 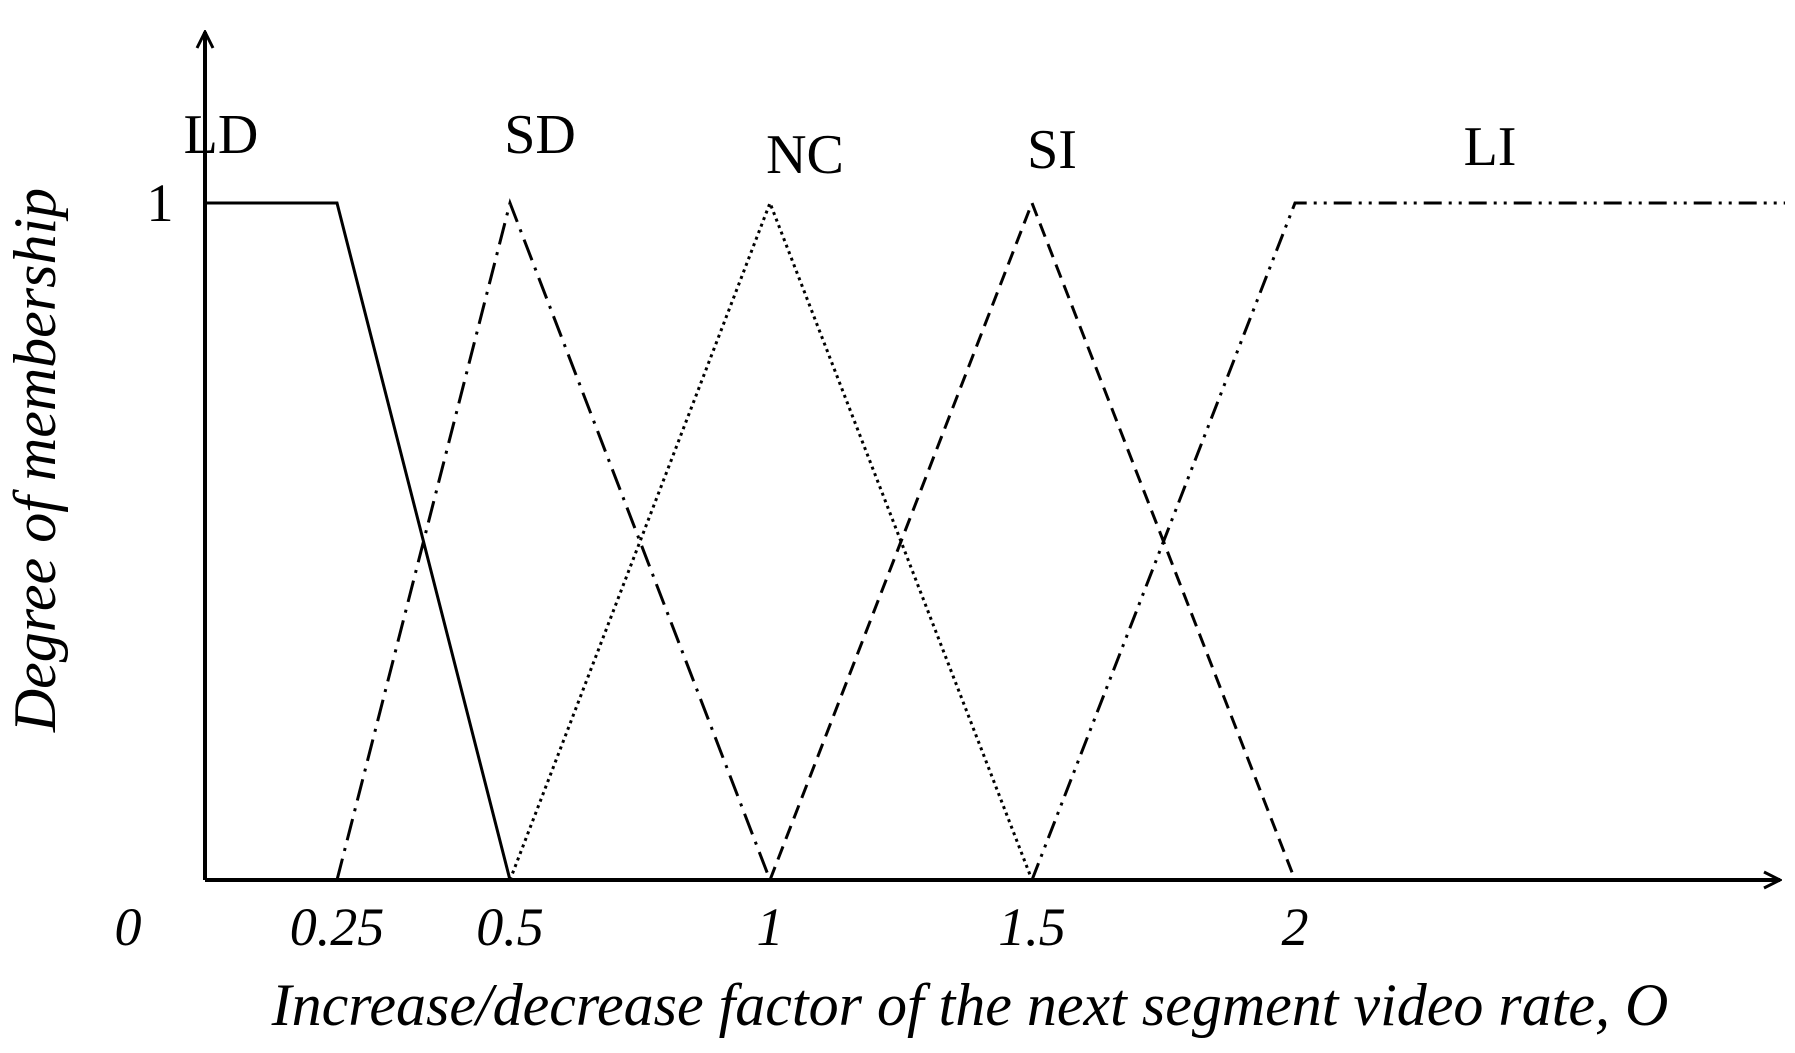 What do you see at coordinates (712, 927) in the screenshot?
I see `x-tick-label-group: 0 0.25 0.5 1 1.5 2` at bounding box center [712, 927].